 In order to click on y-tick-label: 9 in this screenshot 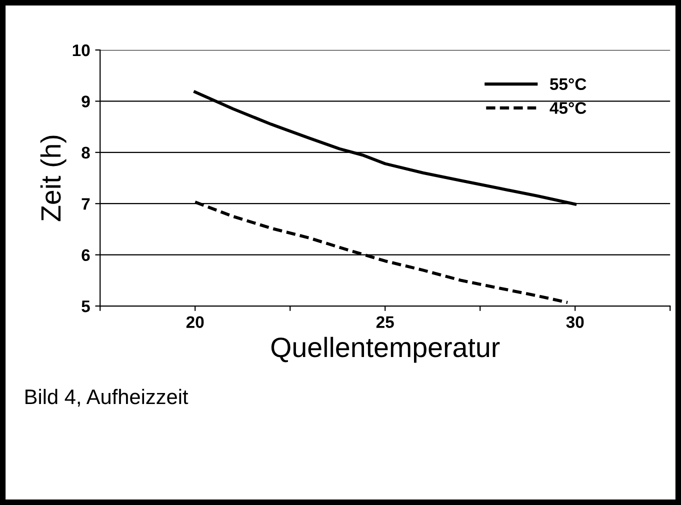, I will do `click(86, 102)`.